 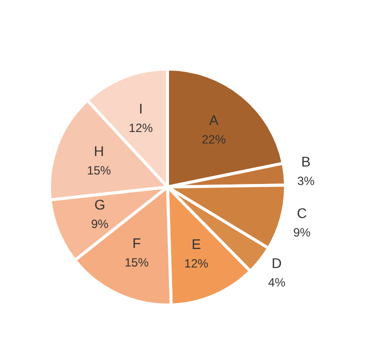 What do you see at coordinates (306, 162) in the screenshot?
I see `slice-label: B` at bounding box center [306, 162].